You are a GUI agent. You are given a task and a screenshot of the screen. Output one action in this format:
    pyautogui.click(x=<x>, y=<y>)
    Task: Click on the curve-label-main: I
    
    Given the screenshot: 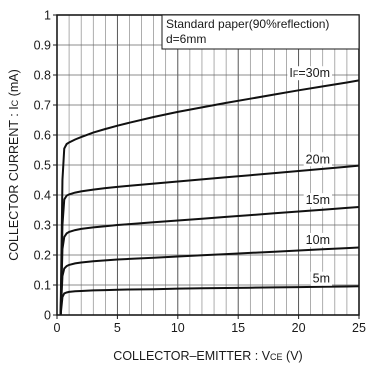 What is the action you would take?
    pyautogui.click(x=290, y=73)
    